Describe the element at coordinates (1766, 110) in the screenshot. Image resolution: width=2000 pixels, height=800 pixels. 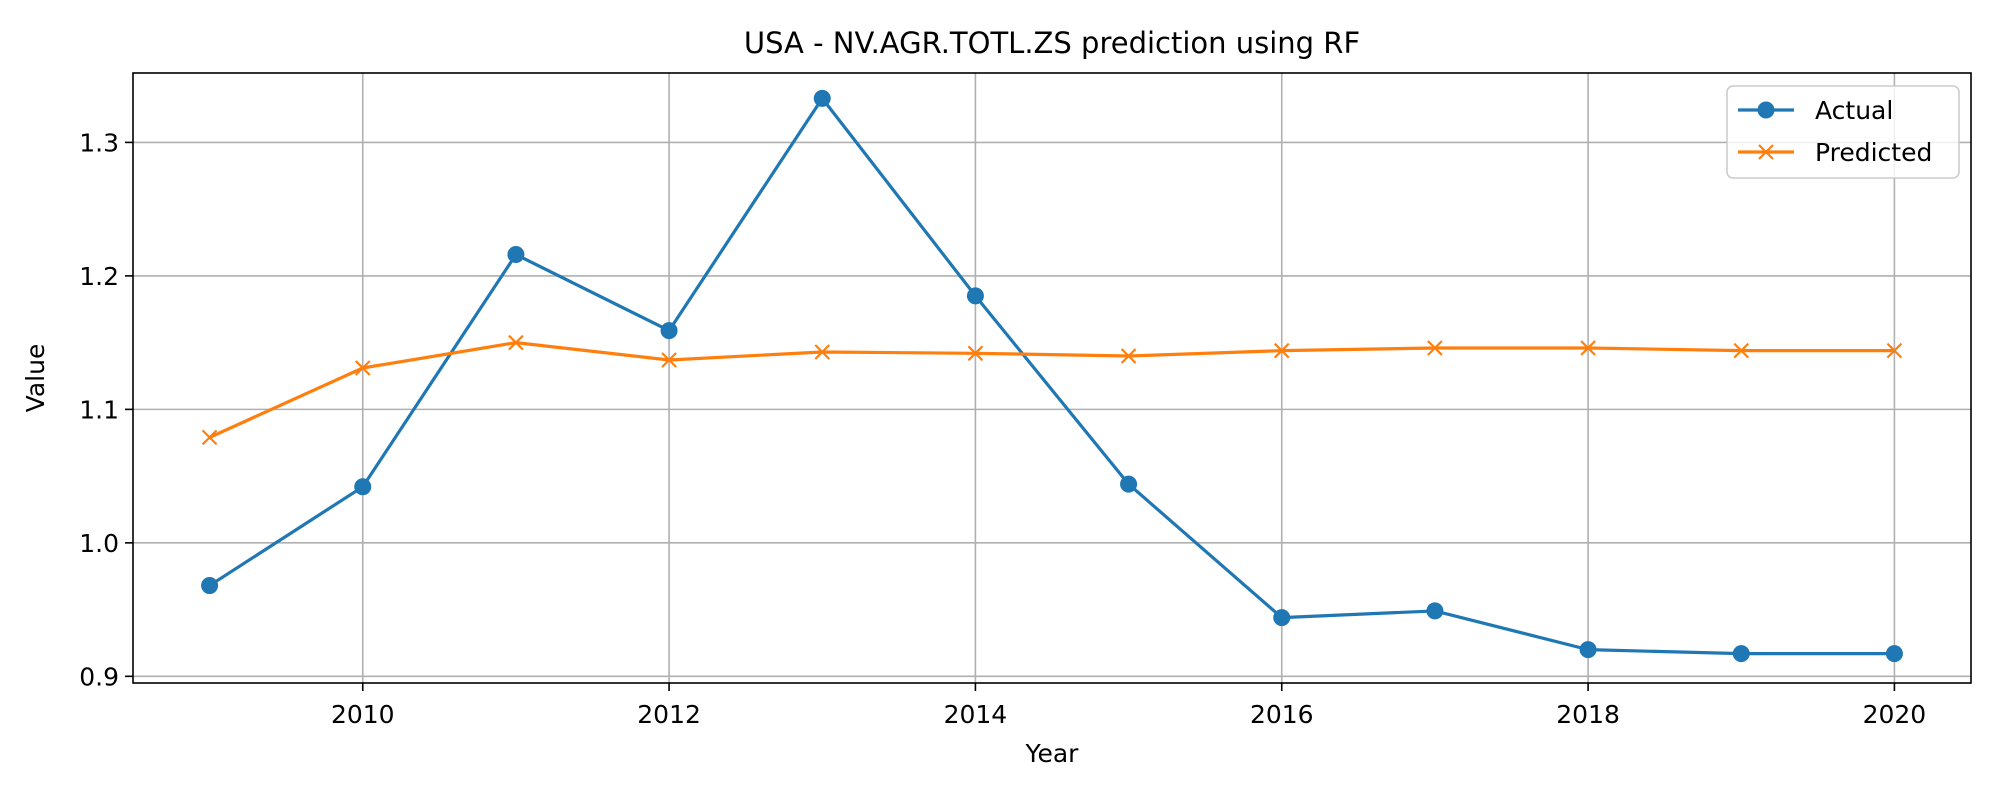
I see `legend-marker-actual` at that location.